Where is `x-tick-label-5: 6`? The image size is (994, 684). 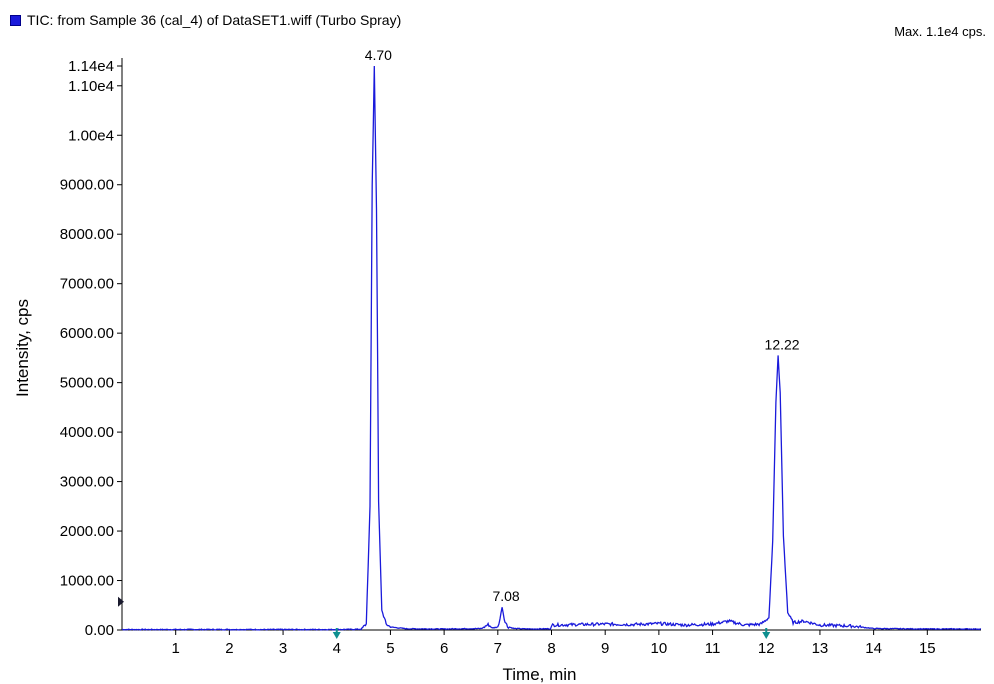 x-tick-label-5: 6 is located at coordinates (444, 648).